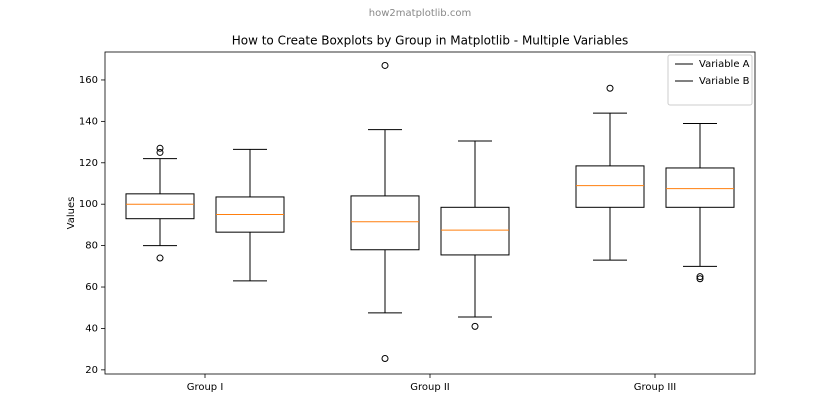  I want to click on y-tick-label: 160, so click(88, 80).